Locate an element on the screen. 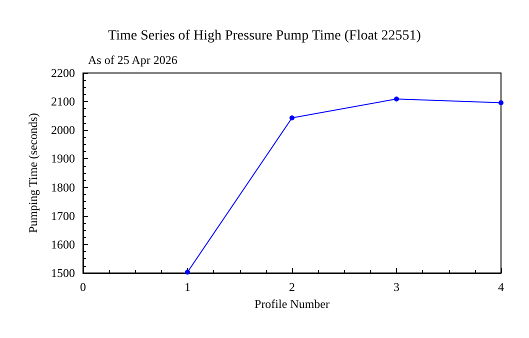 Image resolution: width=529 pixels, height=338 pixels. y-tick-label: 2000 is located at coordinates (63, 130).